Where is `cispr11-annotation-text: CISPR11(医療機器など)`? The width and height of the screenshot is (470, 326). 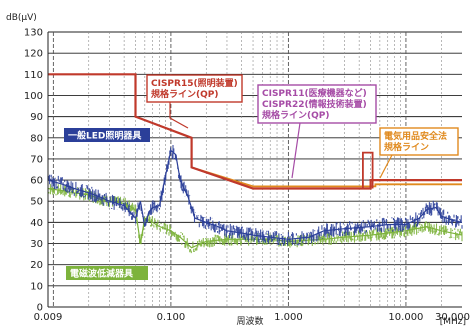
cispr11-annotation-text: CISPR11(医療機器など) is located at coordinates (314, 93).